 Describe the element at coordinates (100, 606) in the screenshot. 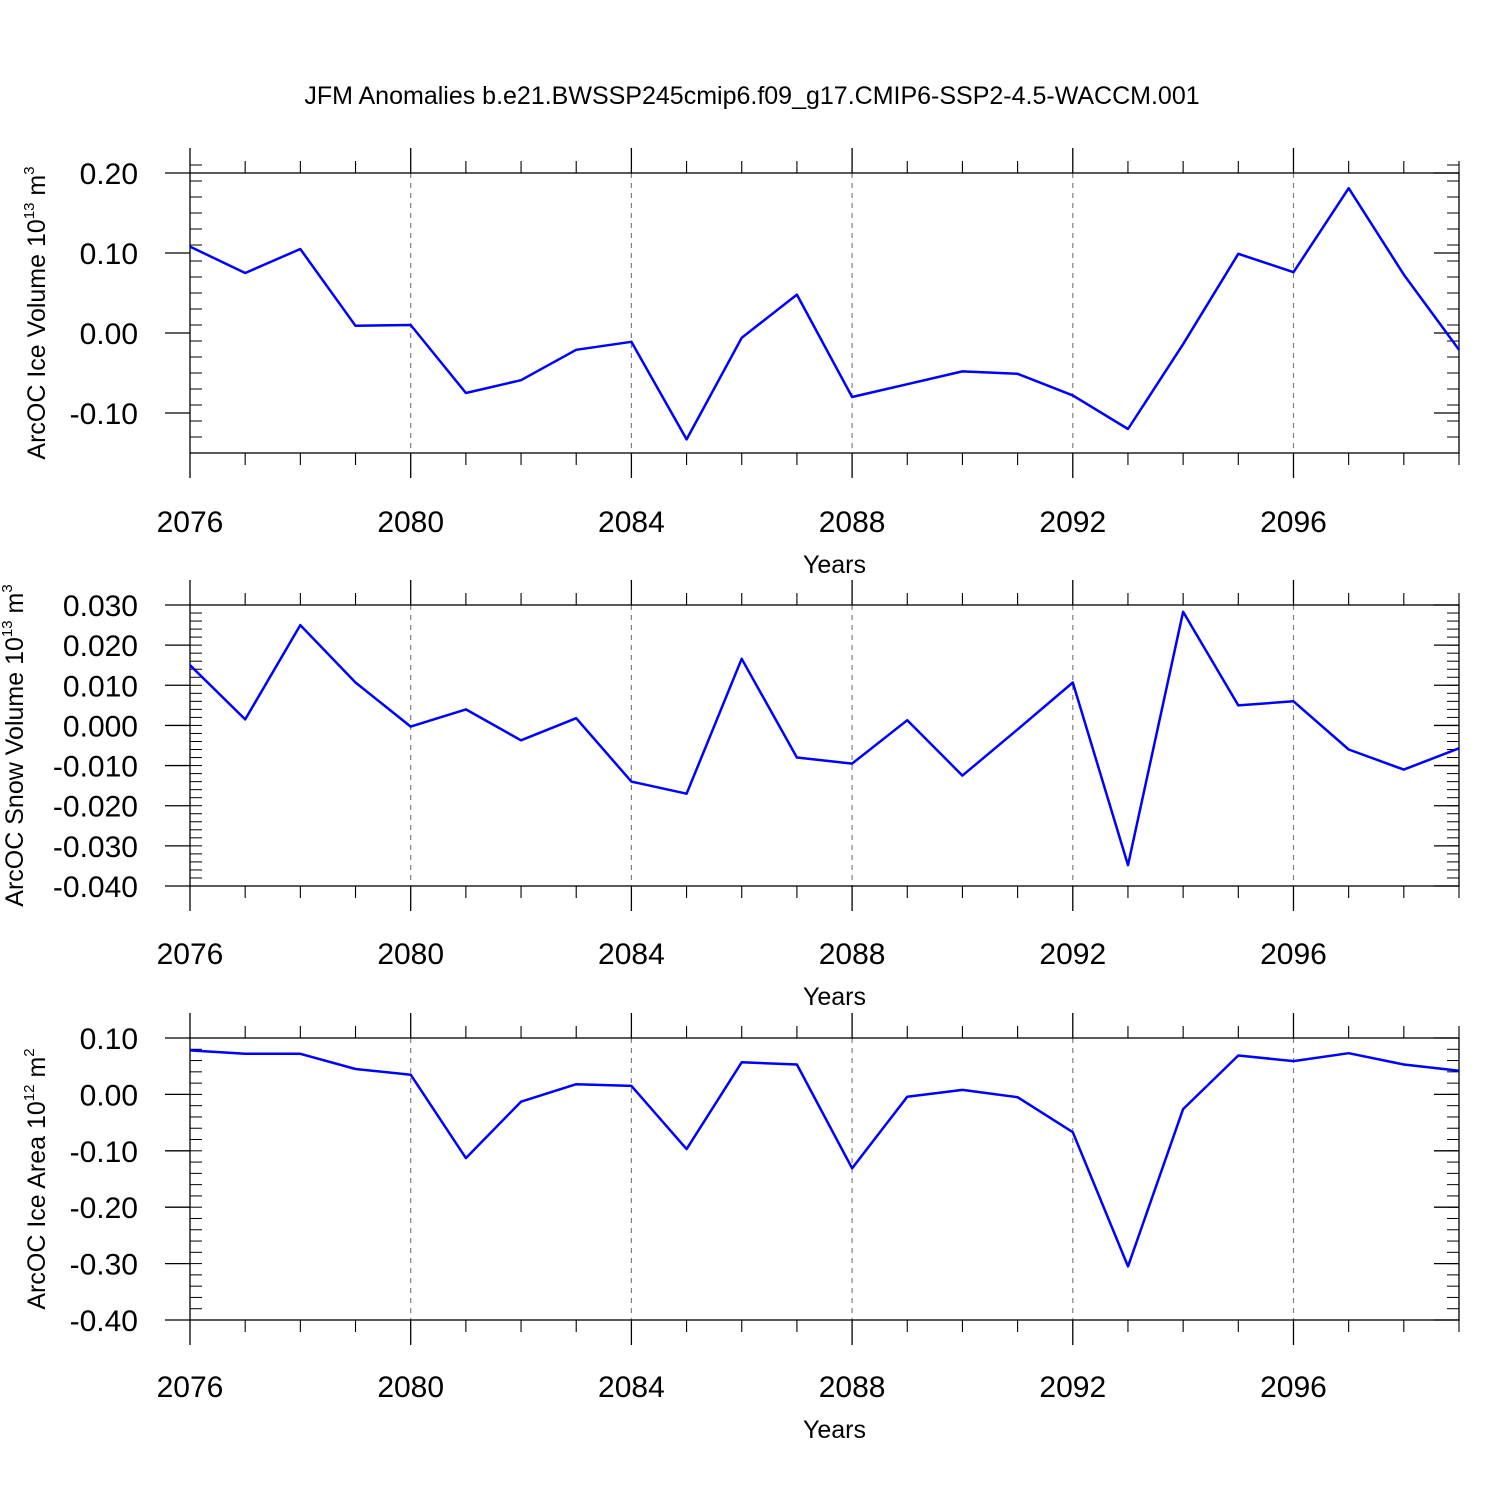

I see `y-tick-label: 0.030` at that location.